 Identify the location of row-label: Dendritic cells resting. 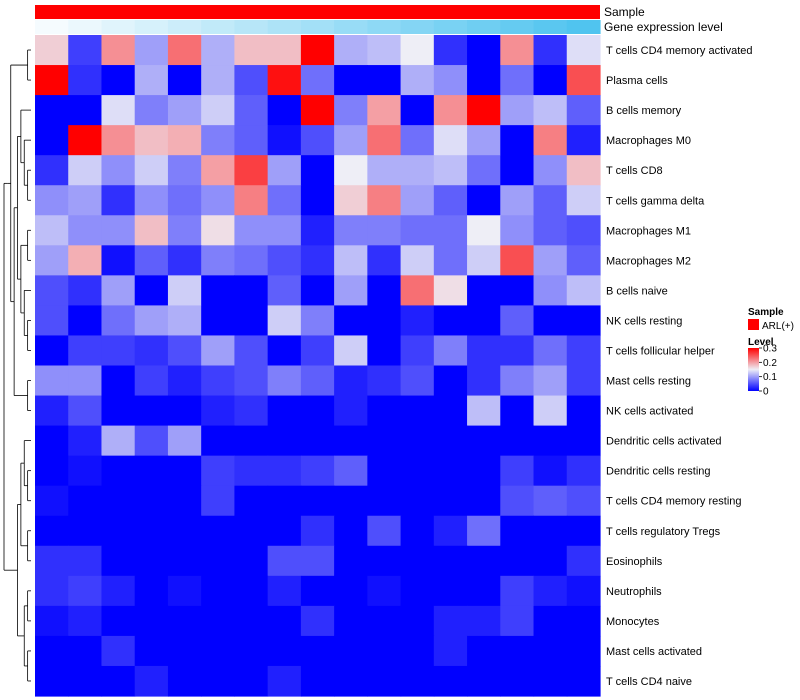
(658, 472).